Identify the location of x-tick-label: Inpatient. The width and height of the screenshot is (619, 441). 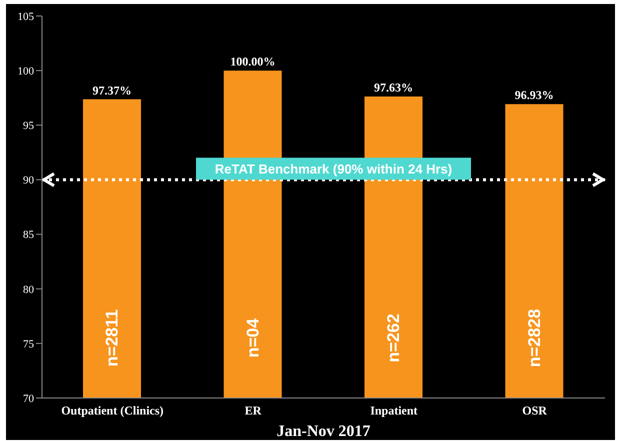
(394, 411).